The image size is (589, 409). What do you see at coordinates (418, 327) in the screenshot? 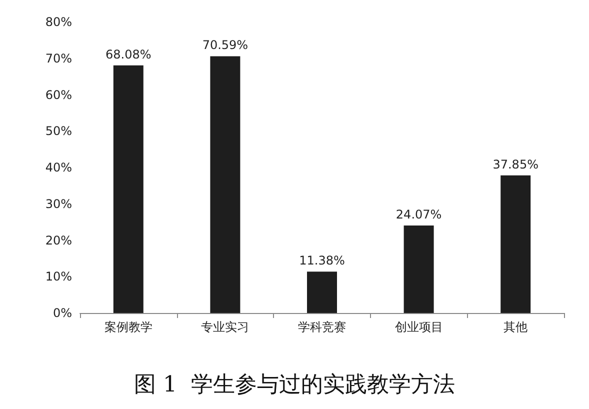
I see `x-tick-label: 创业项目` at bounding box center [418, 327].